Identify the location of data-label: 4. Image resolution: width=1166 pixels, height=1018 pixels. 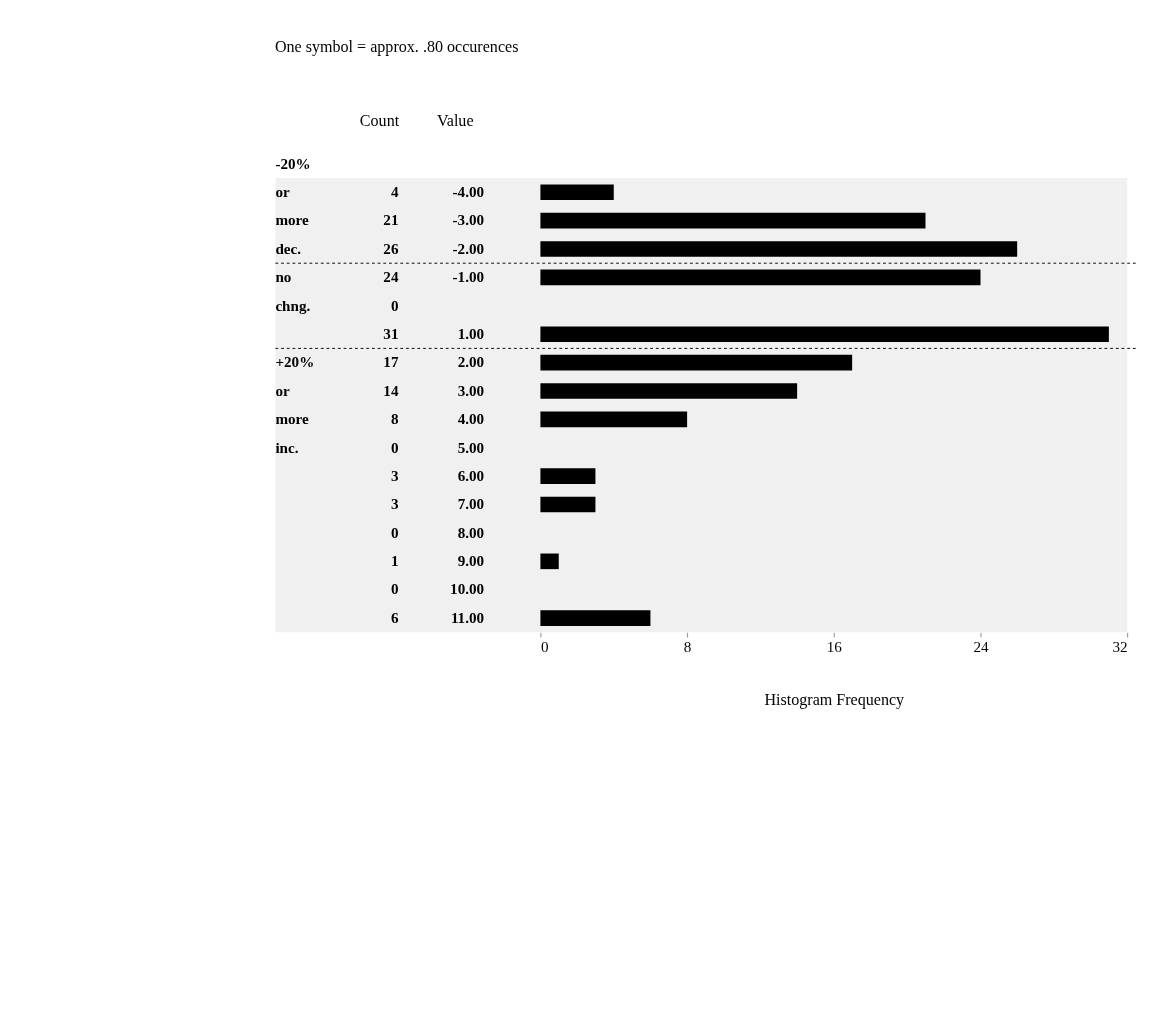
(394, 191).